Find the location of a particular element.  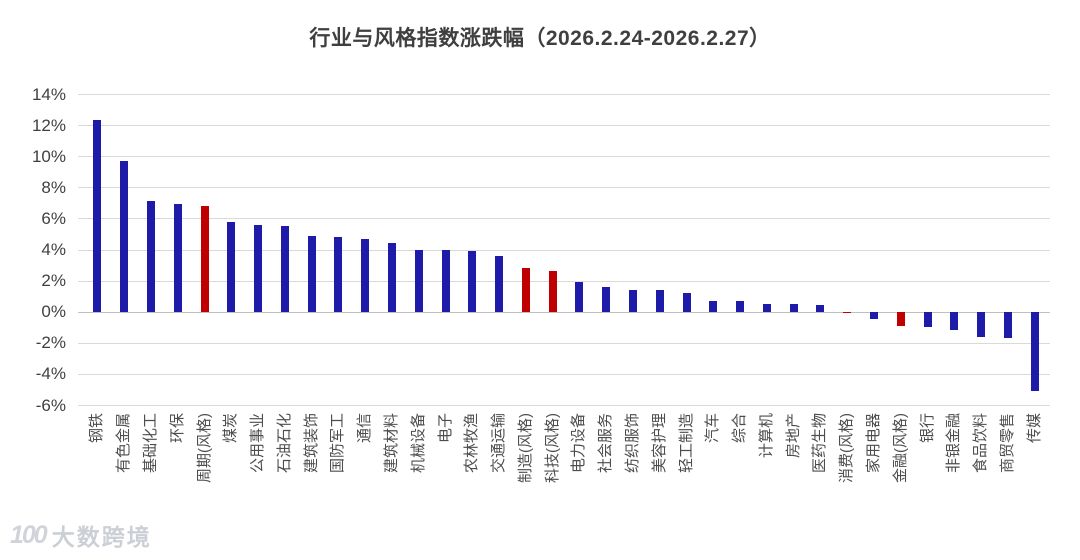

x-label-column: 家用电器 is located at coordinates (874, 486).